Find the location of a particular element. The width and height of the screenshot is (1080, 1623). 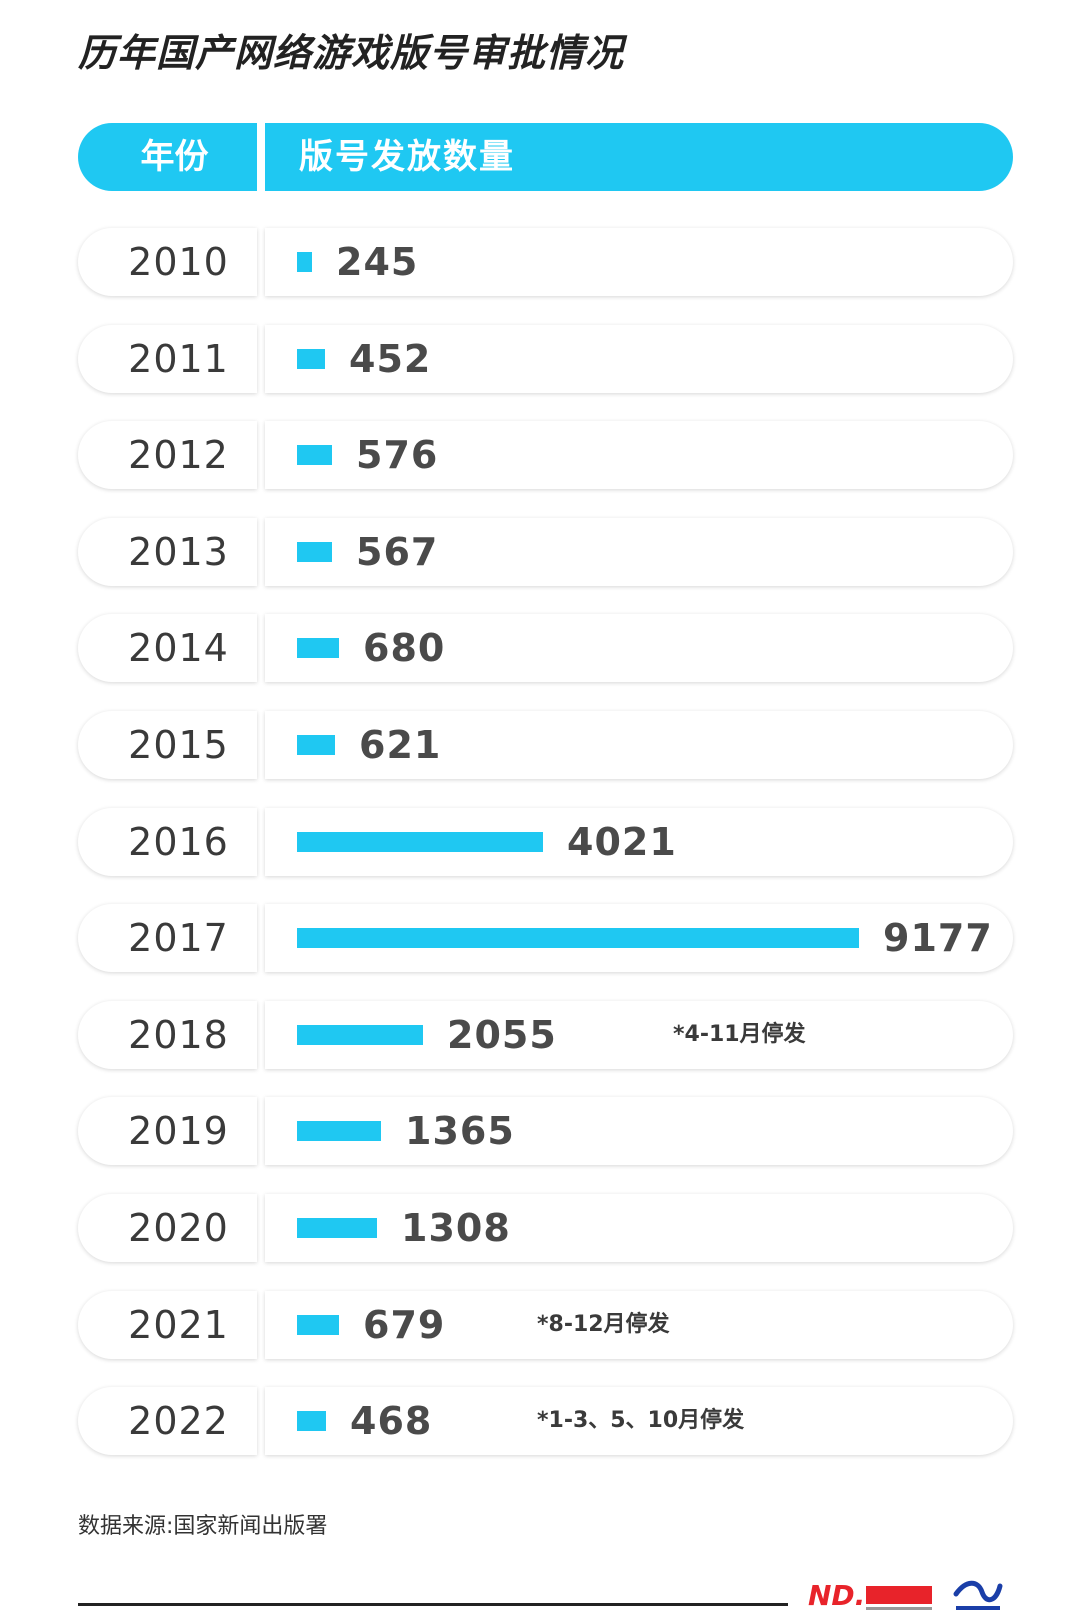

bar-annotation: *1-3、5、10月停发 is located at coordinates (641, 1420).